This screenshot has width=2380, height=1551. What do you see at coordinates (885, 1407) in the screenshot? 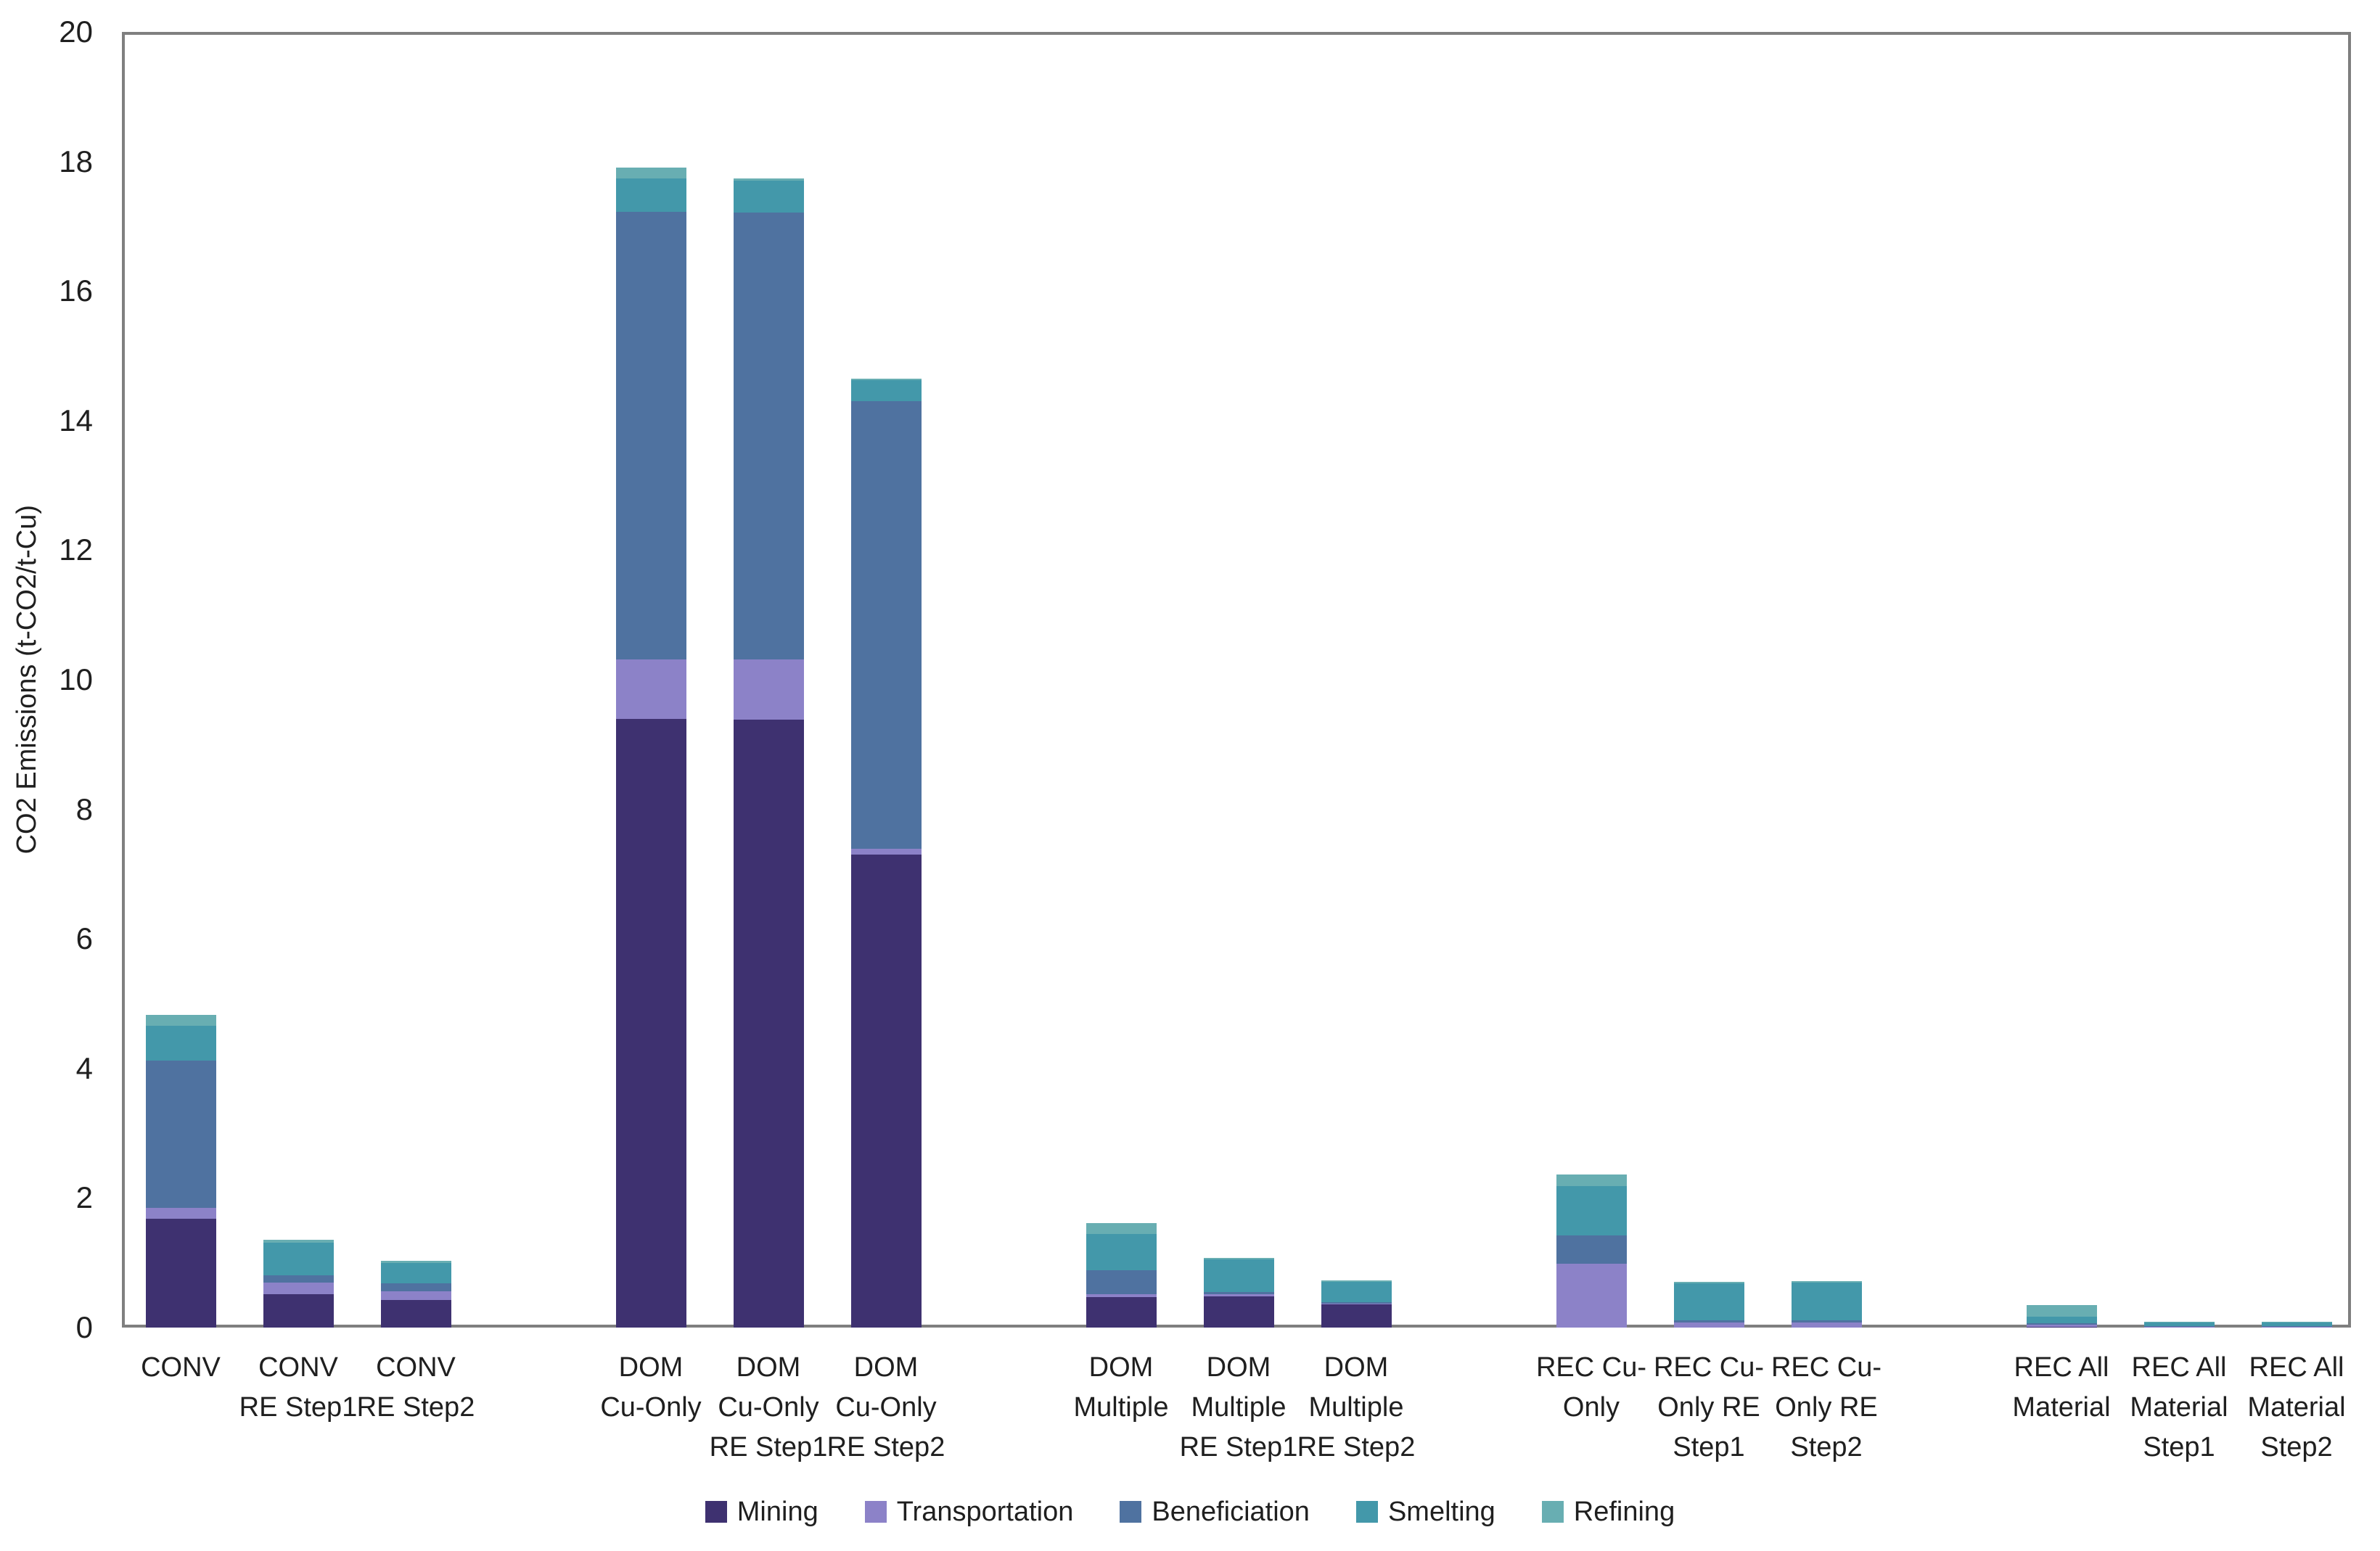
I see `x-category-label-dom-cu-only-re-step2: DOM Cu-Only RE Step2` at bounding box center [885, 1407].